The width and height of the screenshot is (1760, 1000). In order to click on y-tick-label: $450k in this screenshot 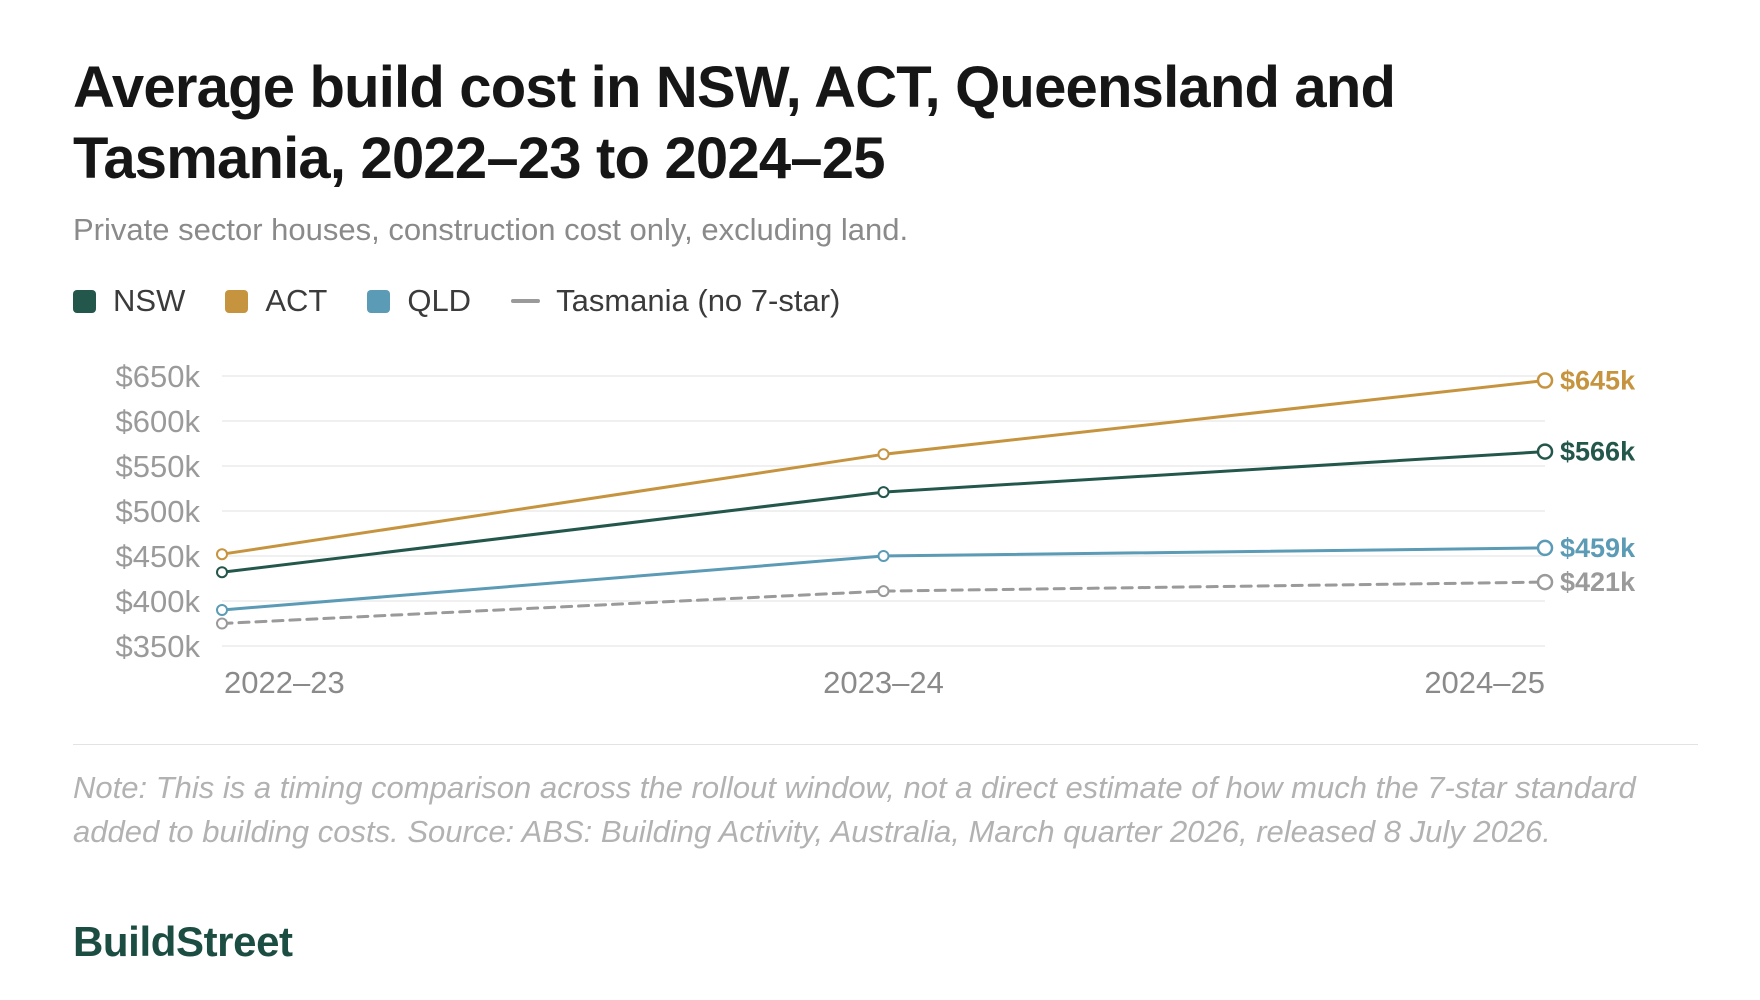, I will do `click(158, 556)`.